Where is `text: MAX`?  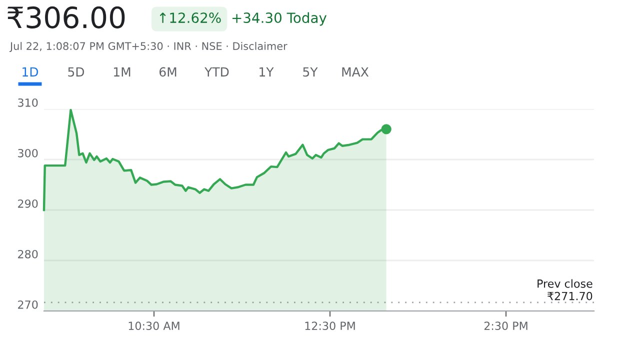
text: MAX is located at coordinates (355, 71).